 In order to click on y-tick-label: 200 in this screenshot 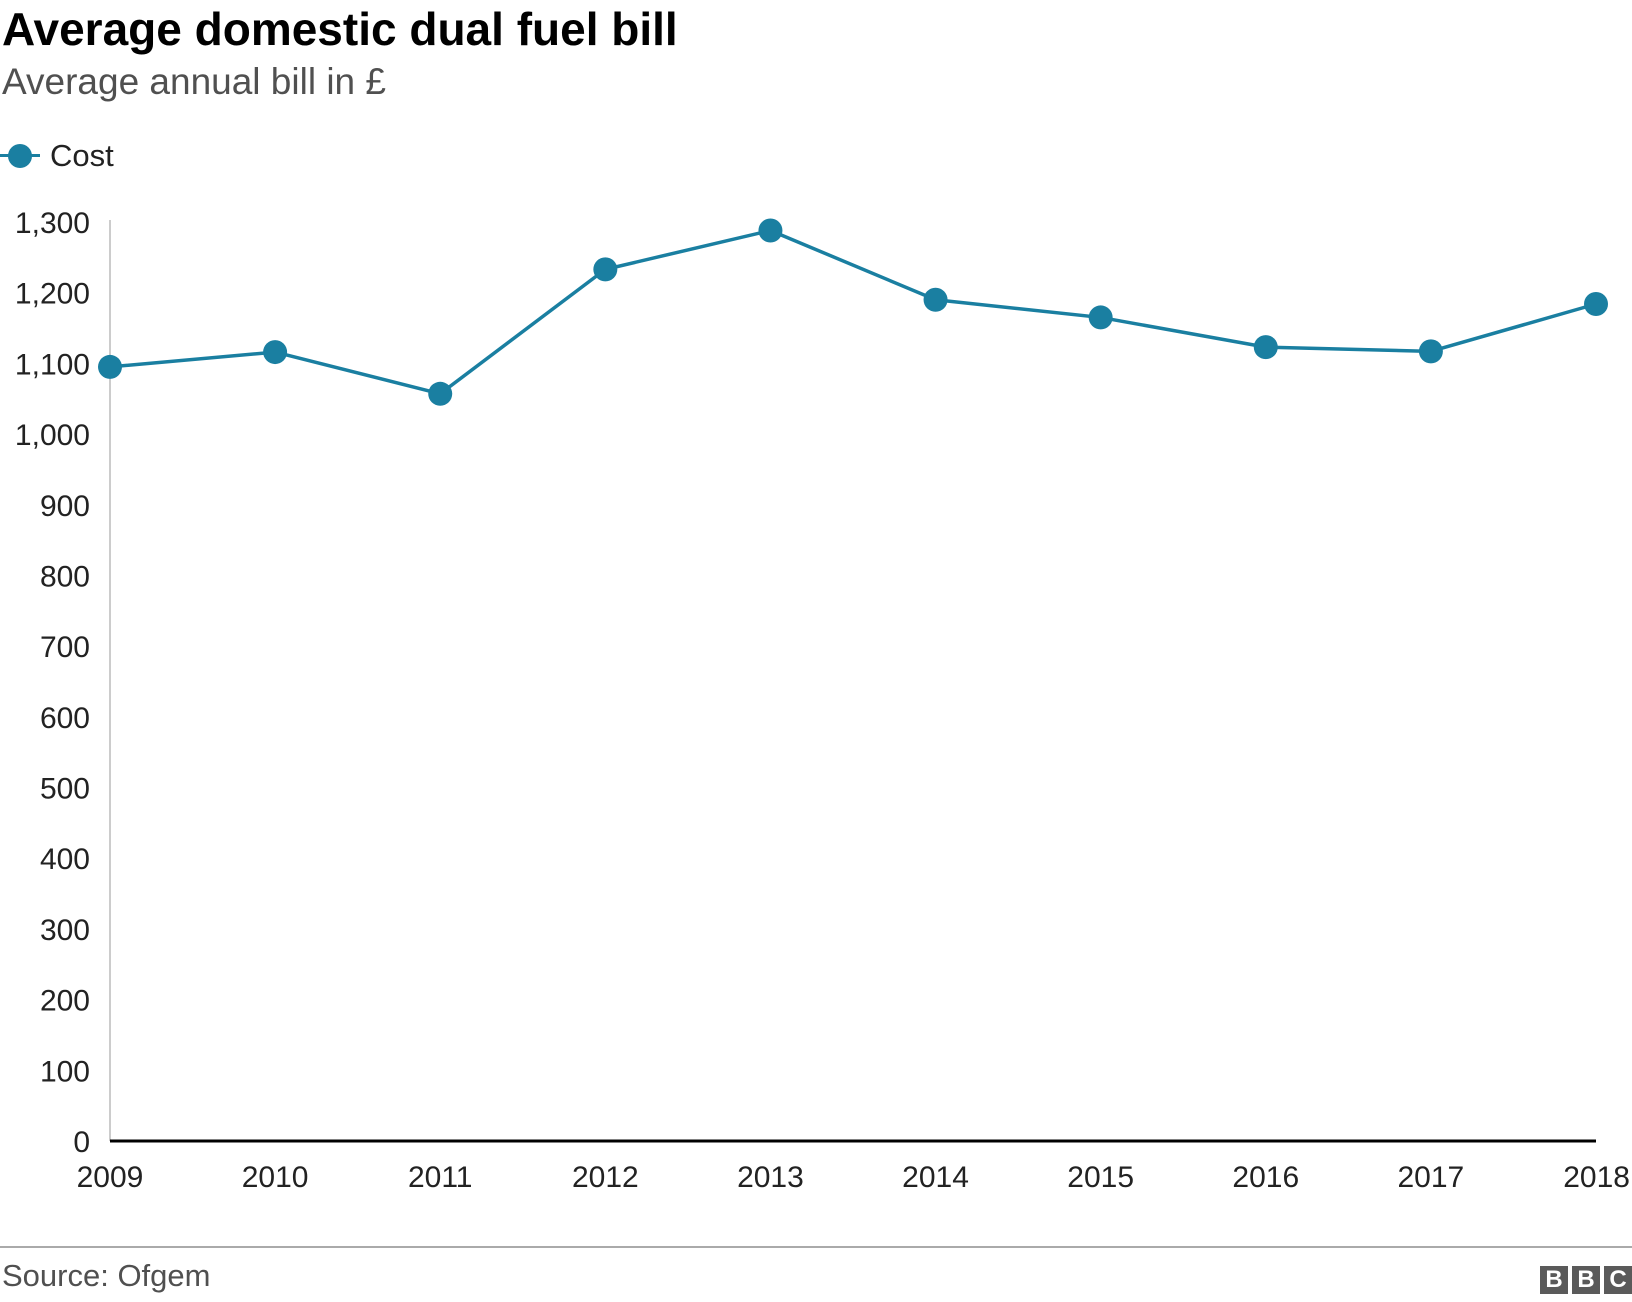, I will do `click(65, 1001)`.